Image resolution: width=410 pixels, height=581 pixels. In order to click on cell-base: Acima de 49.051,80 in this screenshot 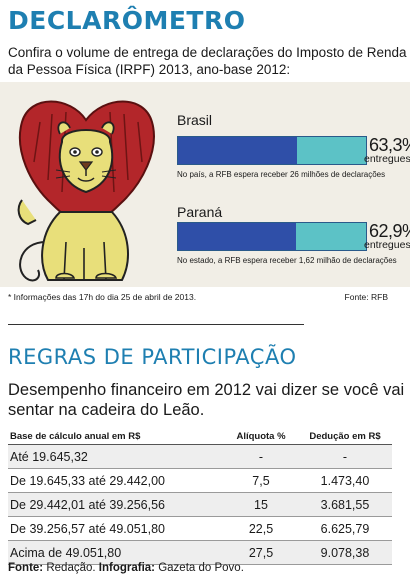, I will do `click(116, 552)`.